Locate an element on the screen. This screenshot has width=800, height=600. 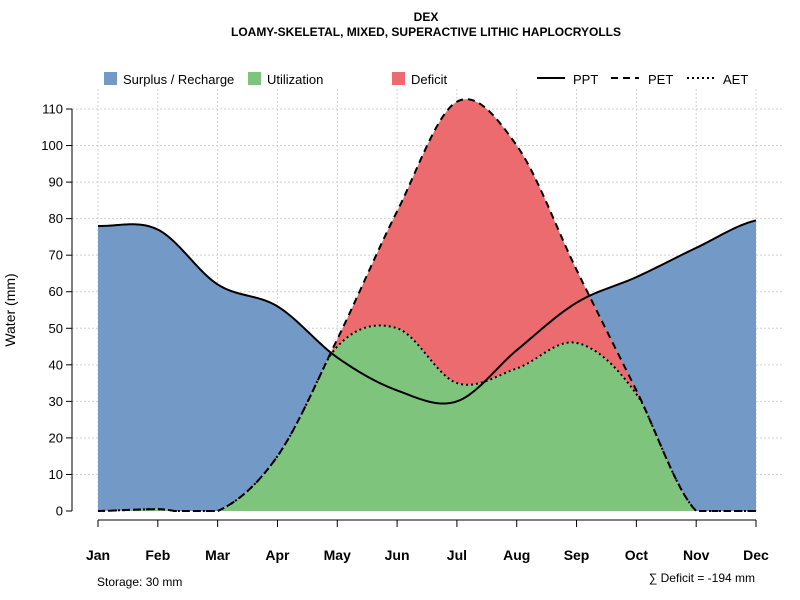
y-tick-label: 40 is located at coordinates (56, 364).